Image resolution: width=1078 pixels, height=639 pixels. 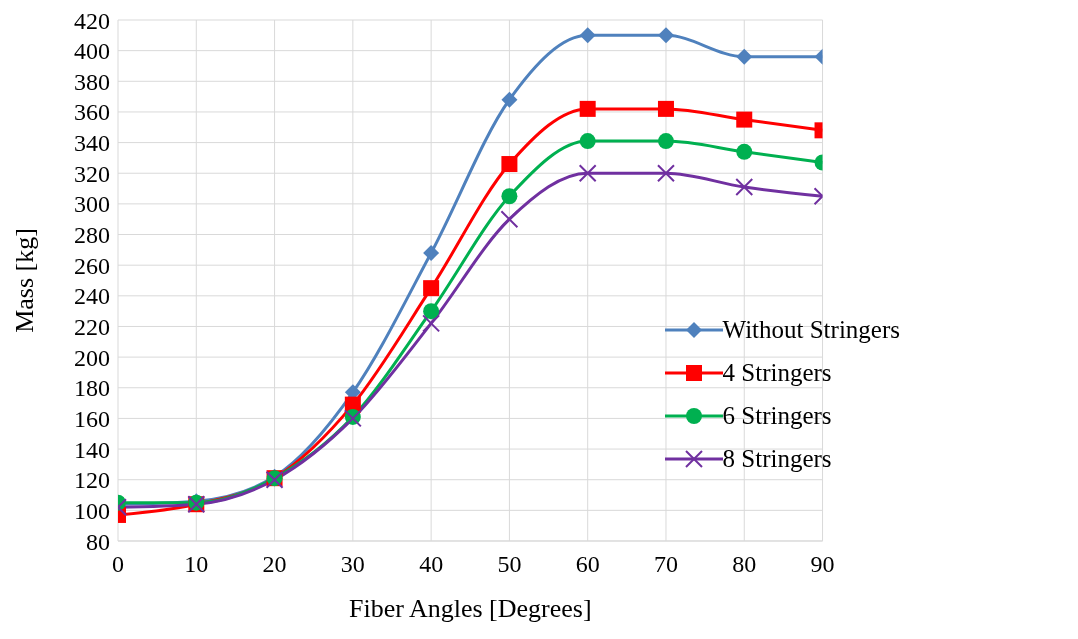 I want to click on y-tick-label: 420, so click(x=92, y=20).